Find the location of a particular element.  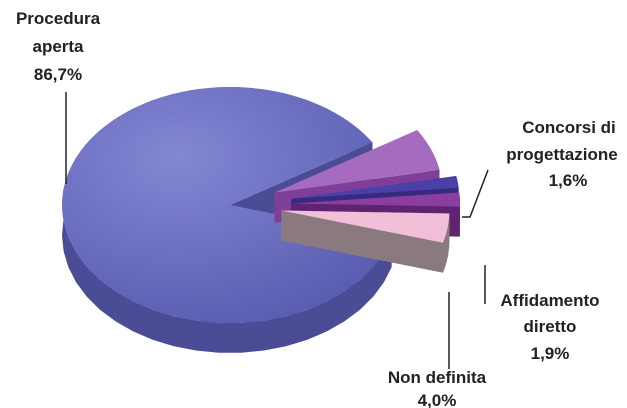

label-concorsi-value: 1,6% is located at coordinates (568, 180).